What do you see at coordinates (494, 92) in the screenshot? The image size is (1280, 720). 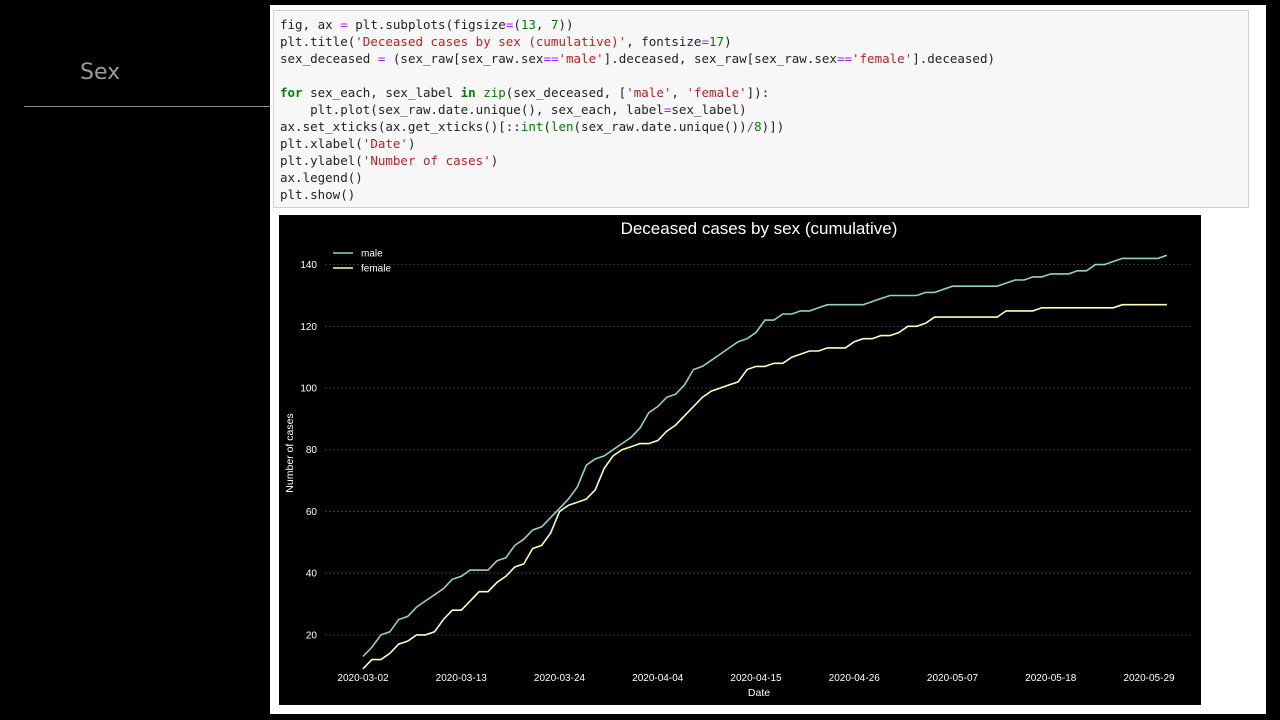 I see `code-token: zip` at bounding box center [494, 92].